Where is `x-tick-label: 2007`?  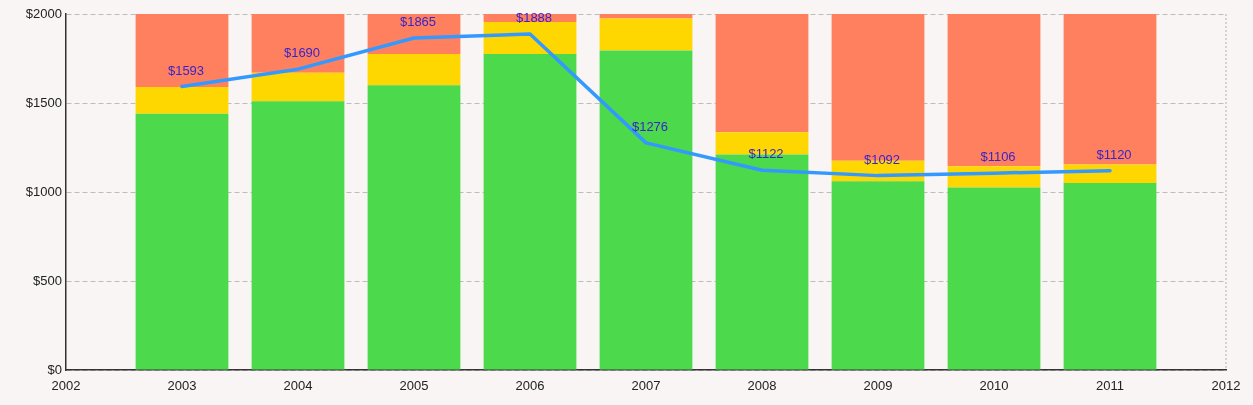 x-tick-label: 2007 is located at coordinates (646, 386).